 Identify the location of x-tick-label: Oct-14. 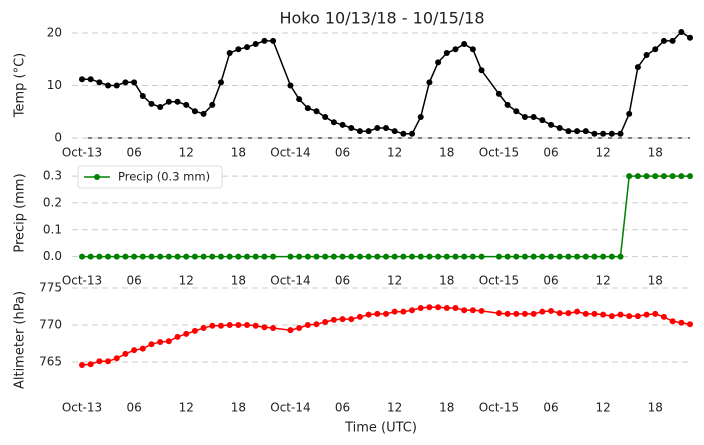
(290, 281).